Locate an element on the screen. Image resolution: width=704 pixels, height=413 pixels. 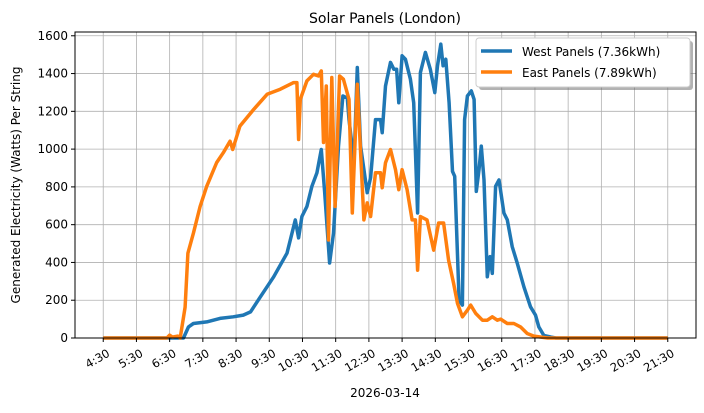
legend-label-east: East Panels (7.89kWh) is located at coordinates (589, 73).